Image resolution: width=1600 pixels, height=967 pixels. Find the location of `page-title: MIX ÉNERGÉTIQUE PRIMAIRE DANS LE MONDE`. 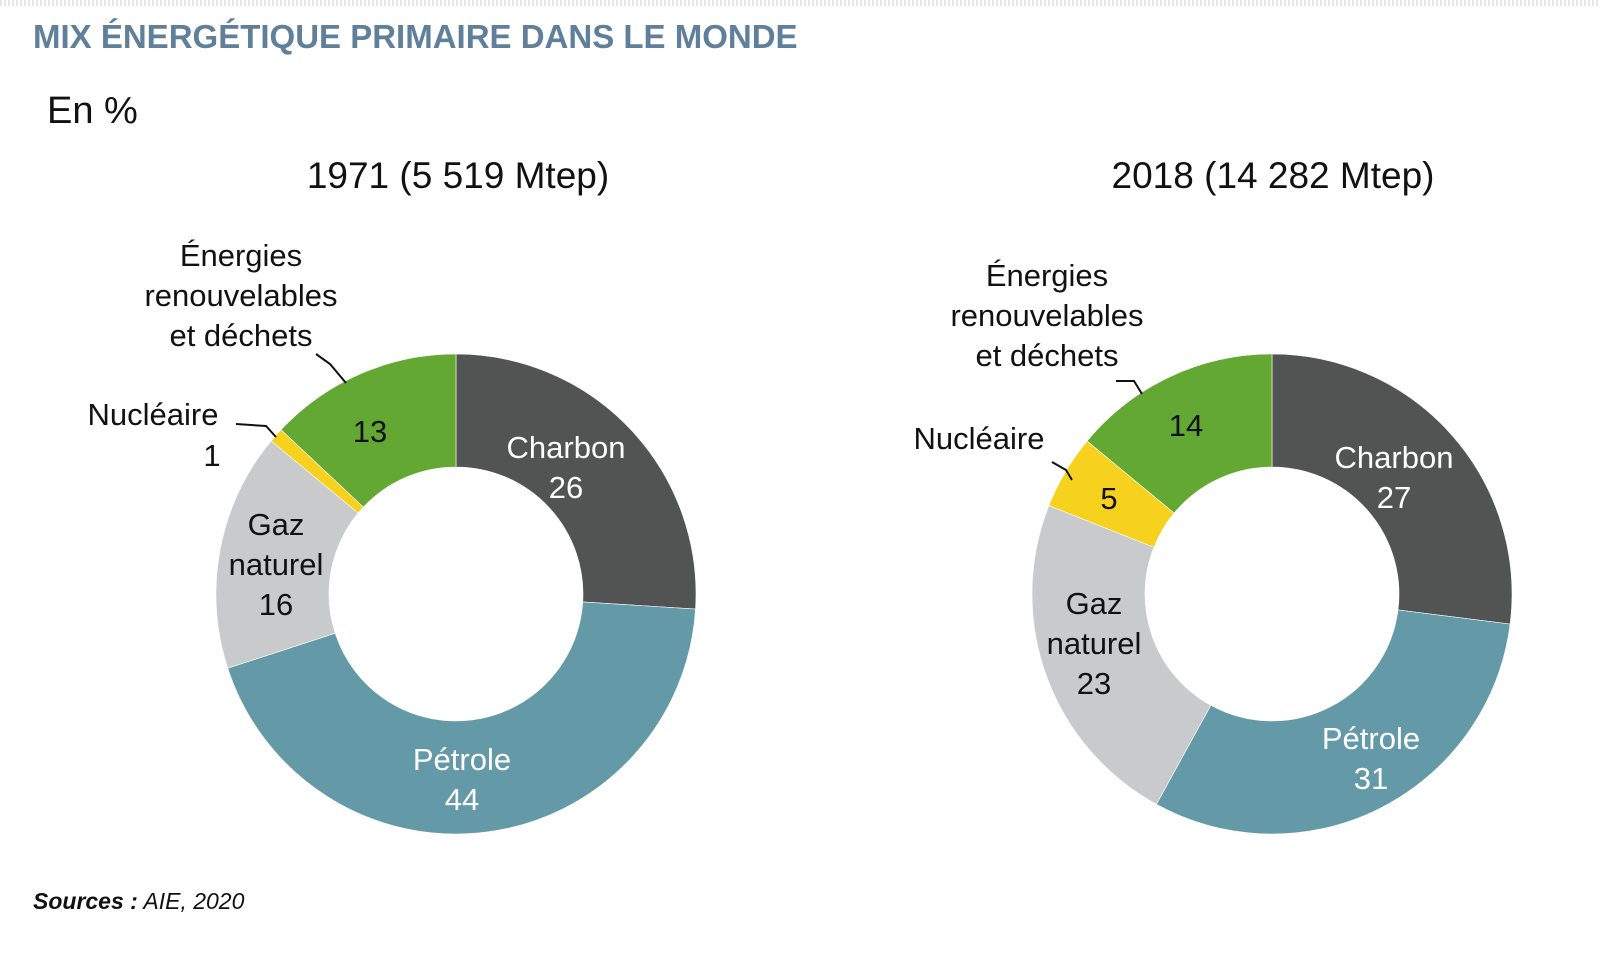

page-title: MIX ÉNERGÉTIQUE PRIMAIRE DANS LE MONDE is located at coordinates (415, 36).